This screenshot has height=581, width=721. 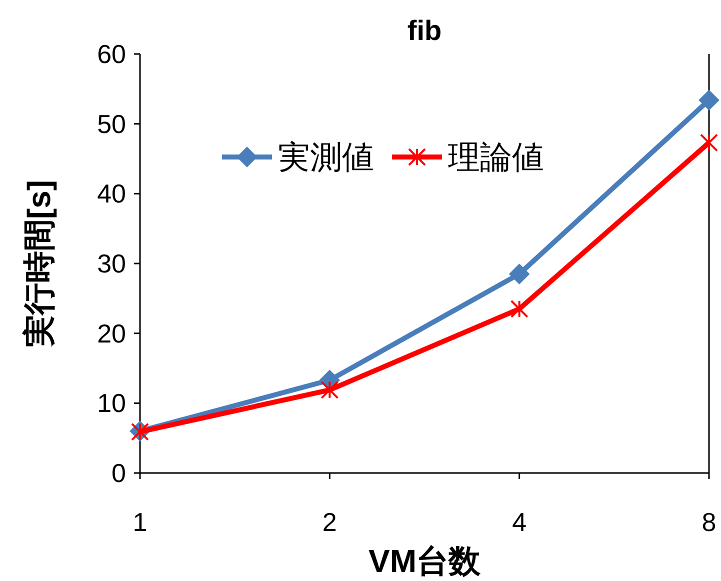 I want to click on legend-label: 実測値, so click(x=326, y=157).